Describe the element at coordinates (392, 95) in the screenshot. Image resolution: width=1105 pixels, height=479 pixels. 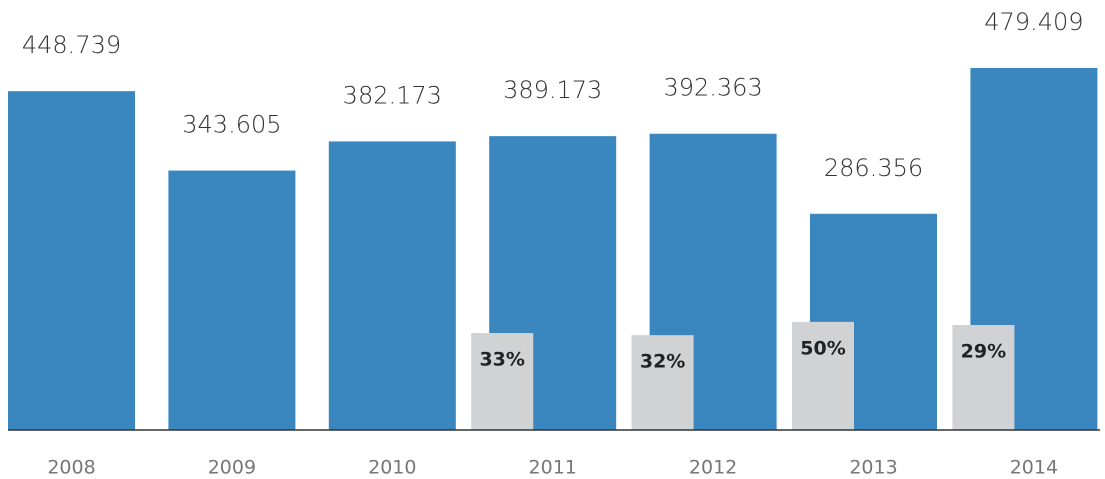
I see `value-label: 382.173` at that location.